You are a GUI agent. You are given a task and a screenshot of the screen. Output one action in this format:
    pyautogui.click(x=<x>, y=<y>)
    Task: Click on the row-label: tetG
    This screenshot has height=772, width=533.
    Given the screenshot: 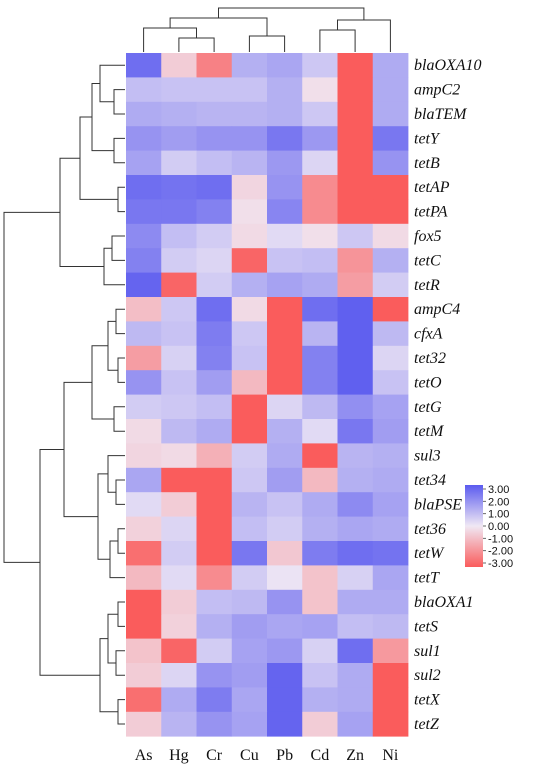 What is the action you would take?
    pyautogui.click(x=428, y=407)
    